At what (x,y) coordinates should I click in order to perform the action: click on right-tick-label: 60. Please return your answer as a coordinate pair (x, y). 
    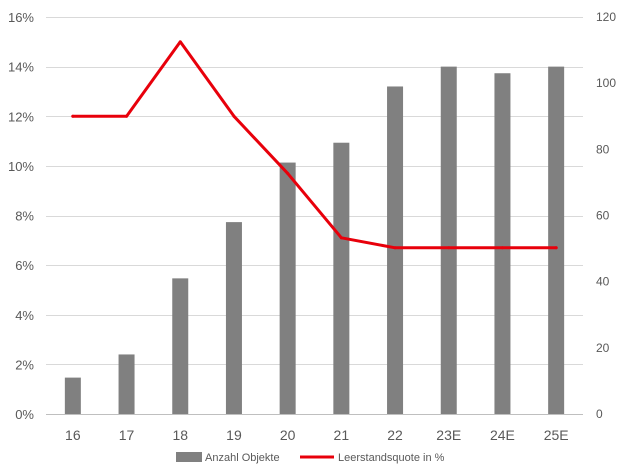
    Looking at the image, I should click on (603, 216).